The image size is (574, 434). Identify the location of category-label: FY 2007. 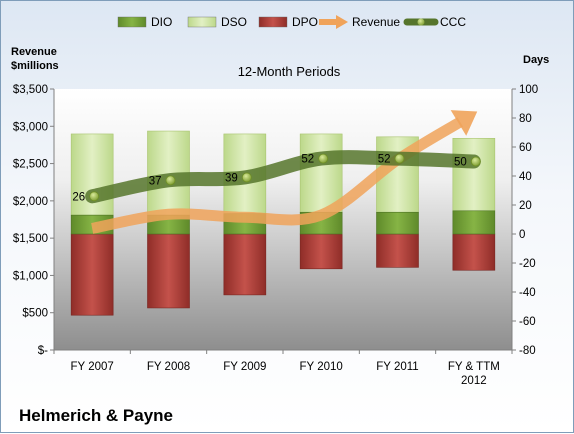
(92, 367).